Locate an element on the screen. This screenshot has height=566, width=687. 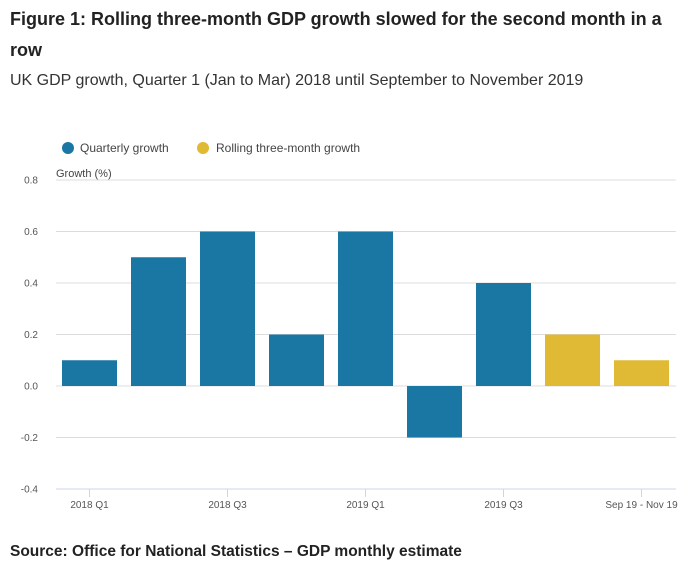
y-axis-title: Growth (%) is located at coordinates (84, 174).